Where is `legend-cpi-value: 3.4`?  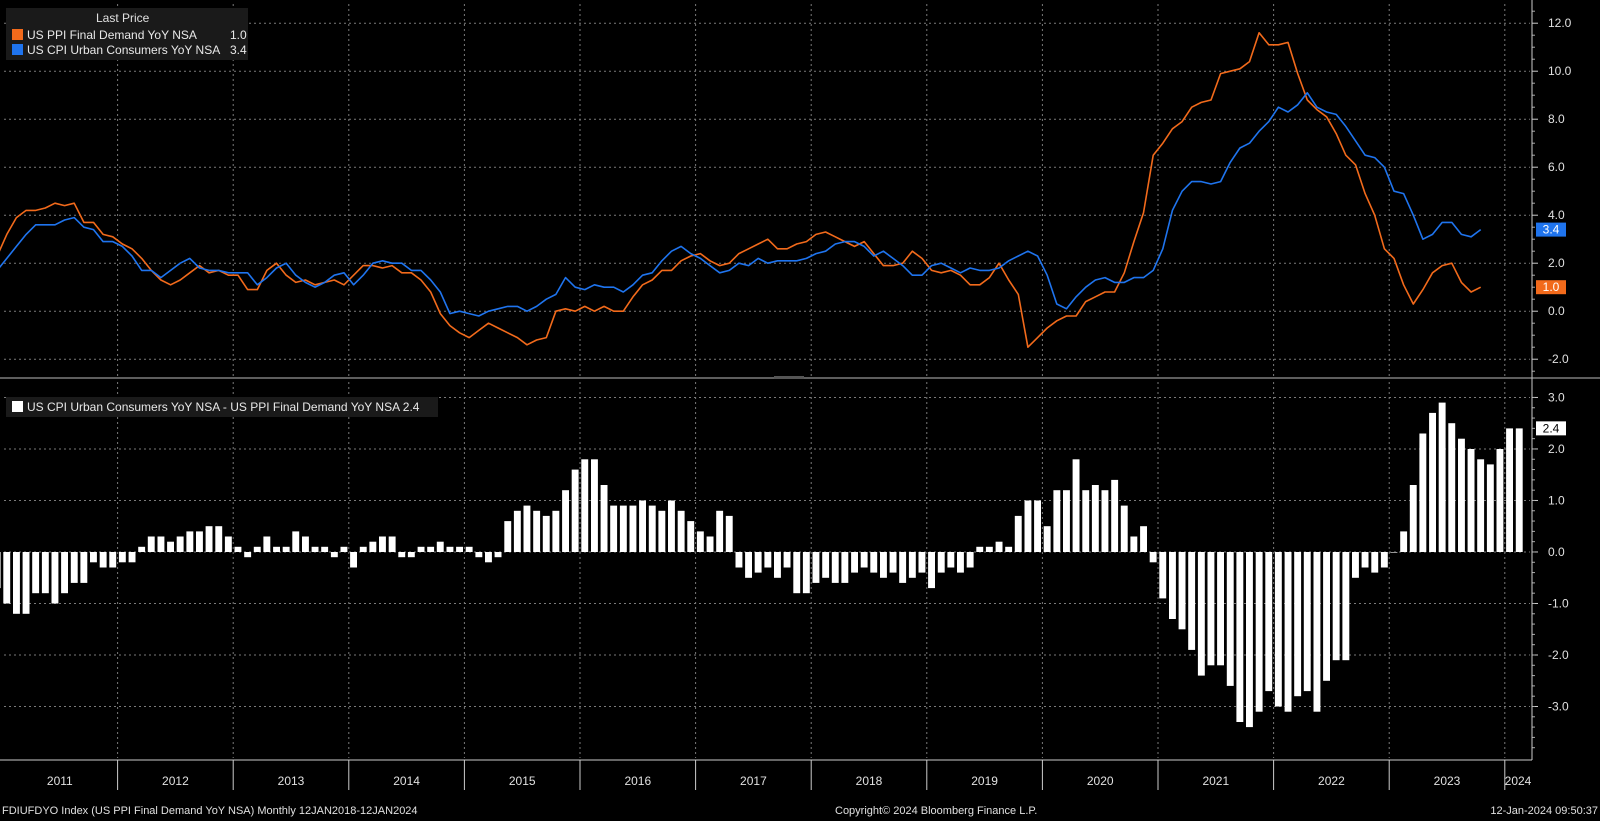 legend-cpi-value: 3.4 is located at coordinates (238, 50).